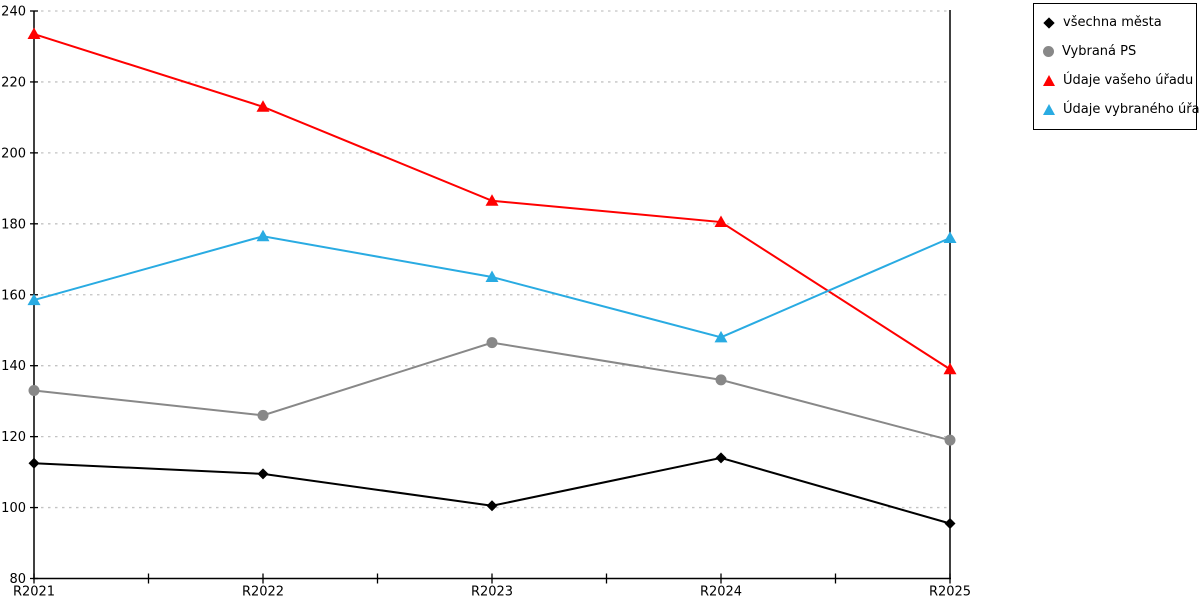 The width and height of the screenshot is (1200, 600). I want to click on y-tick-label: 80, so click(17, 579).